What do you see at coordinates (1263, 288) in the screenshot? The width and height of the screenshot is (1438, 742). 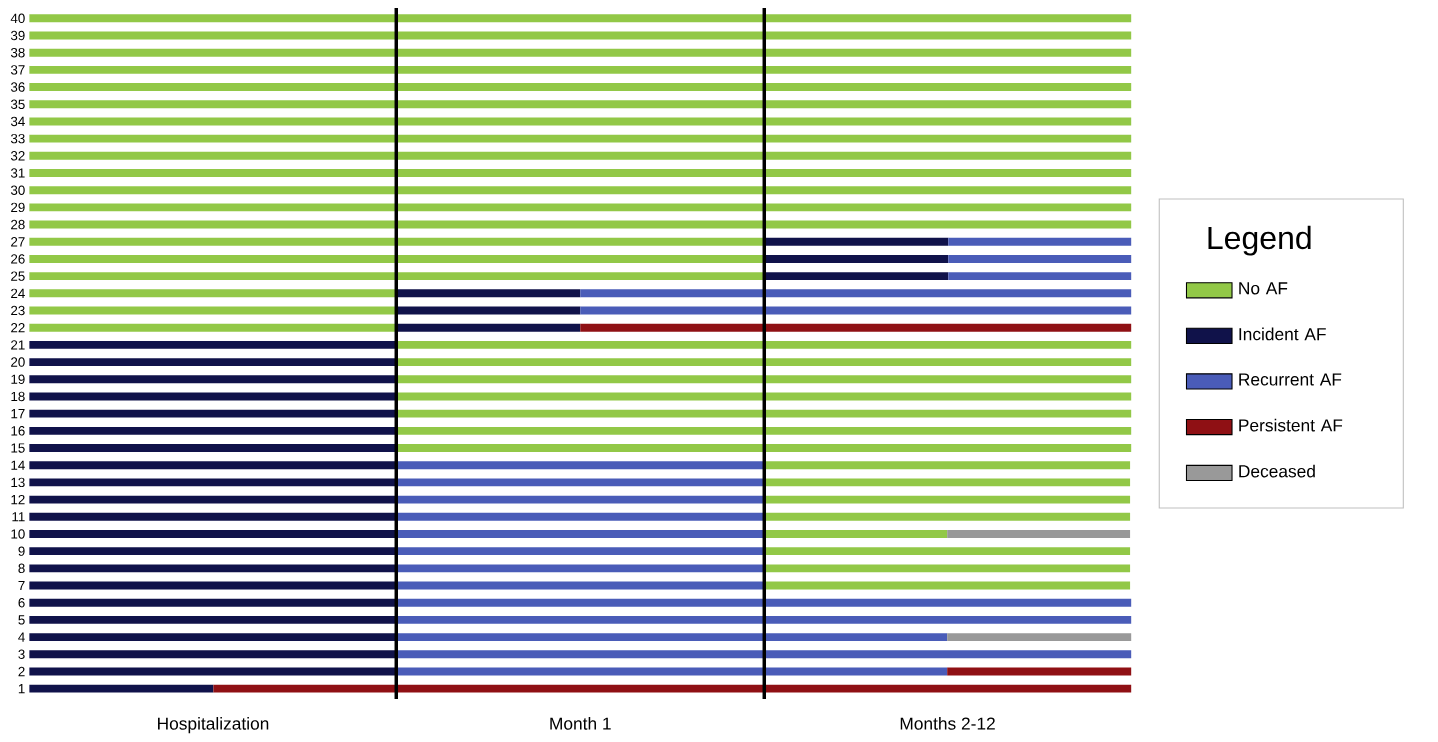 I see `legend-label: No AF` at bounding box center [1263, 288].